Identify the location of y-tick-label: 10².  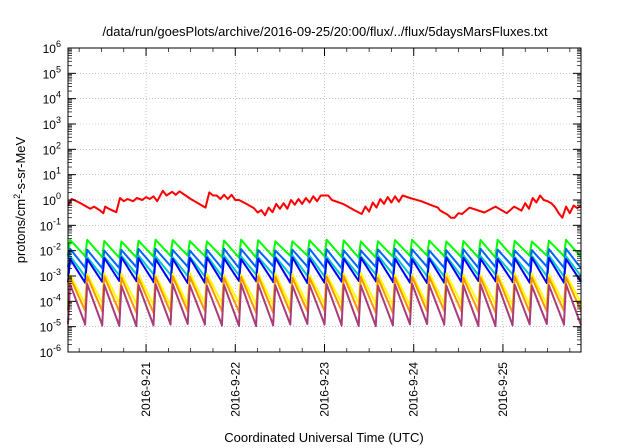
(52, 148).